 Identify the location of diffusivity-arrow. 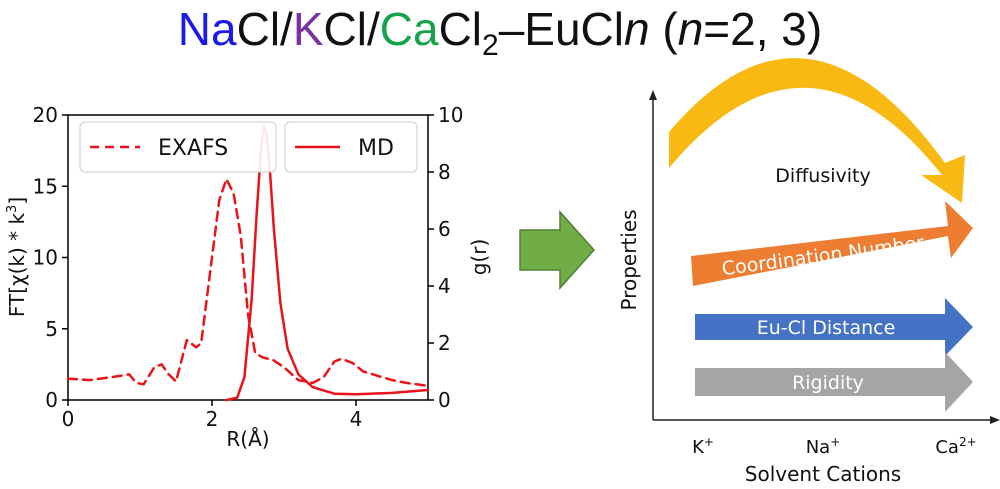
(817, 130).